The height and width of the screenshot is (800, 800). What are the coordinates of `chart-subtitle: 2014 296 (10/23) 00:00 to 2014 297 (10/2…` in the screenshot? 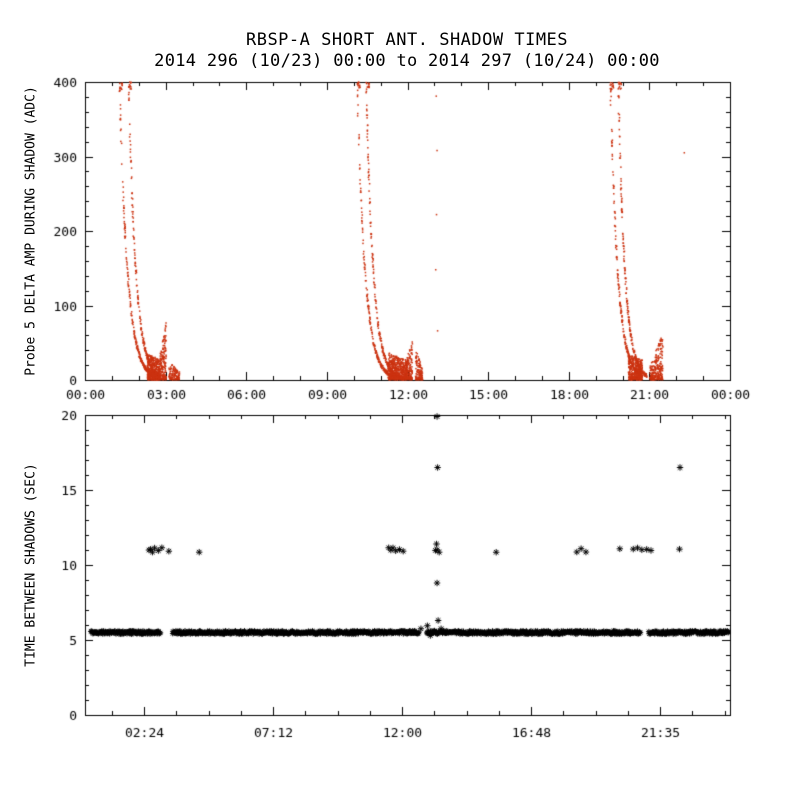 It's located at (407, 61).